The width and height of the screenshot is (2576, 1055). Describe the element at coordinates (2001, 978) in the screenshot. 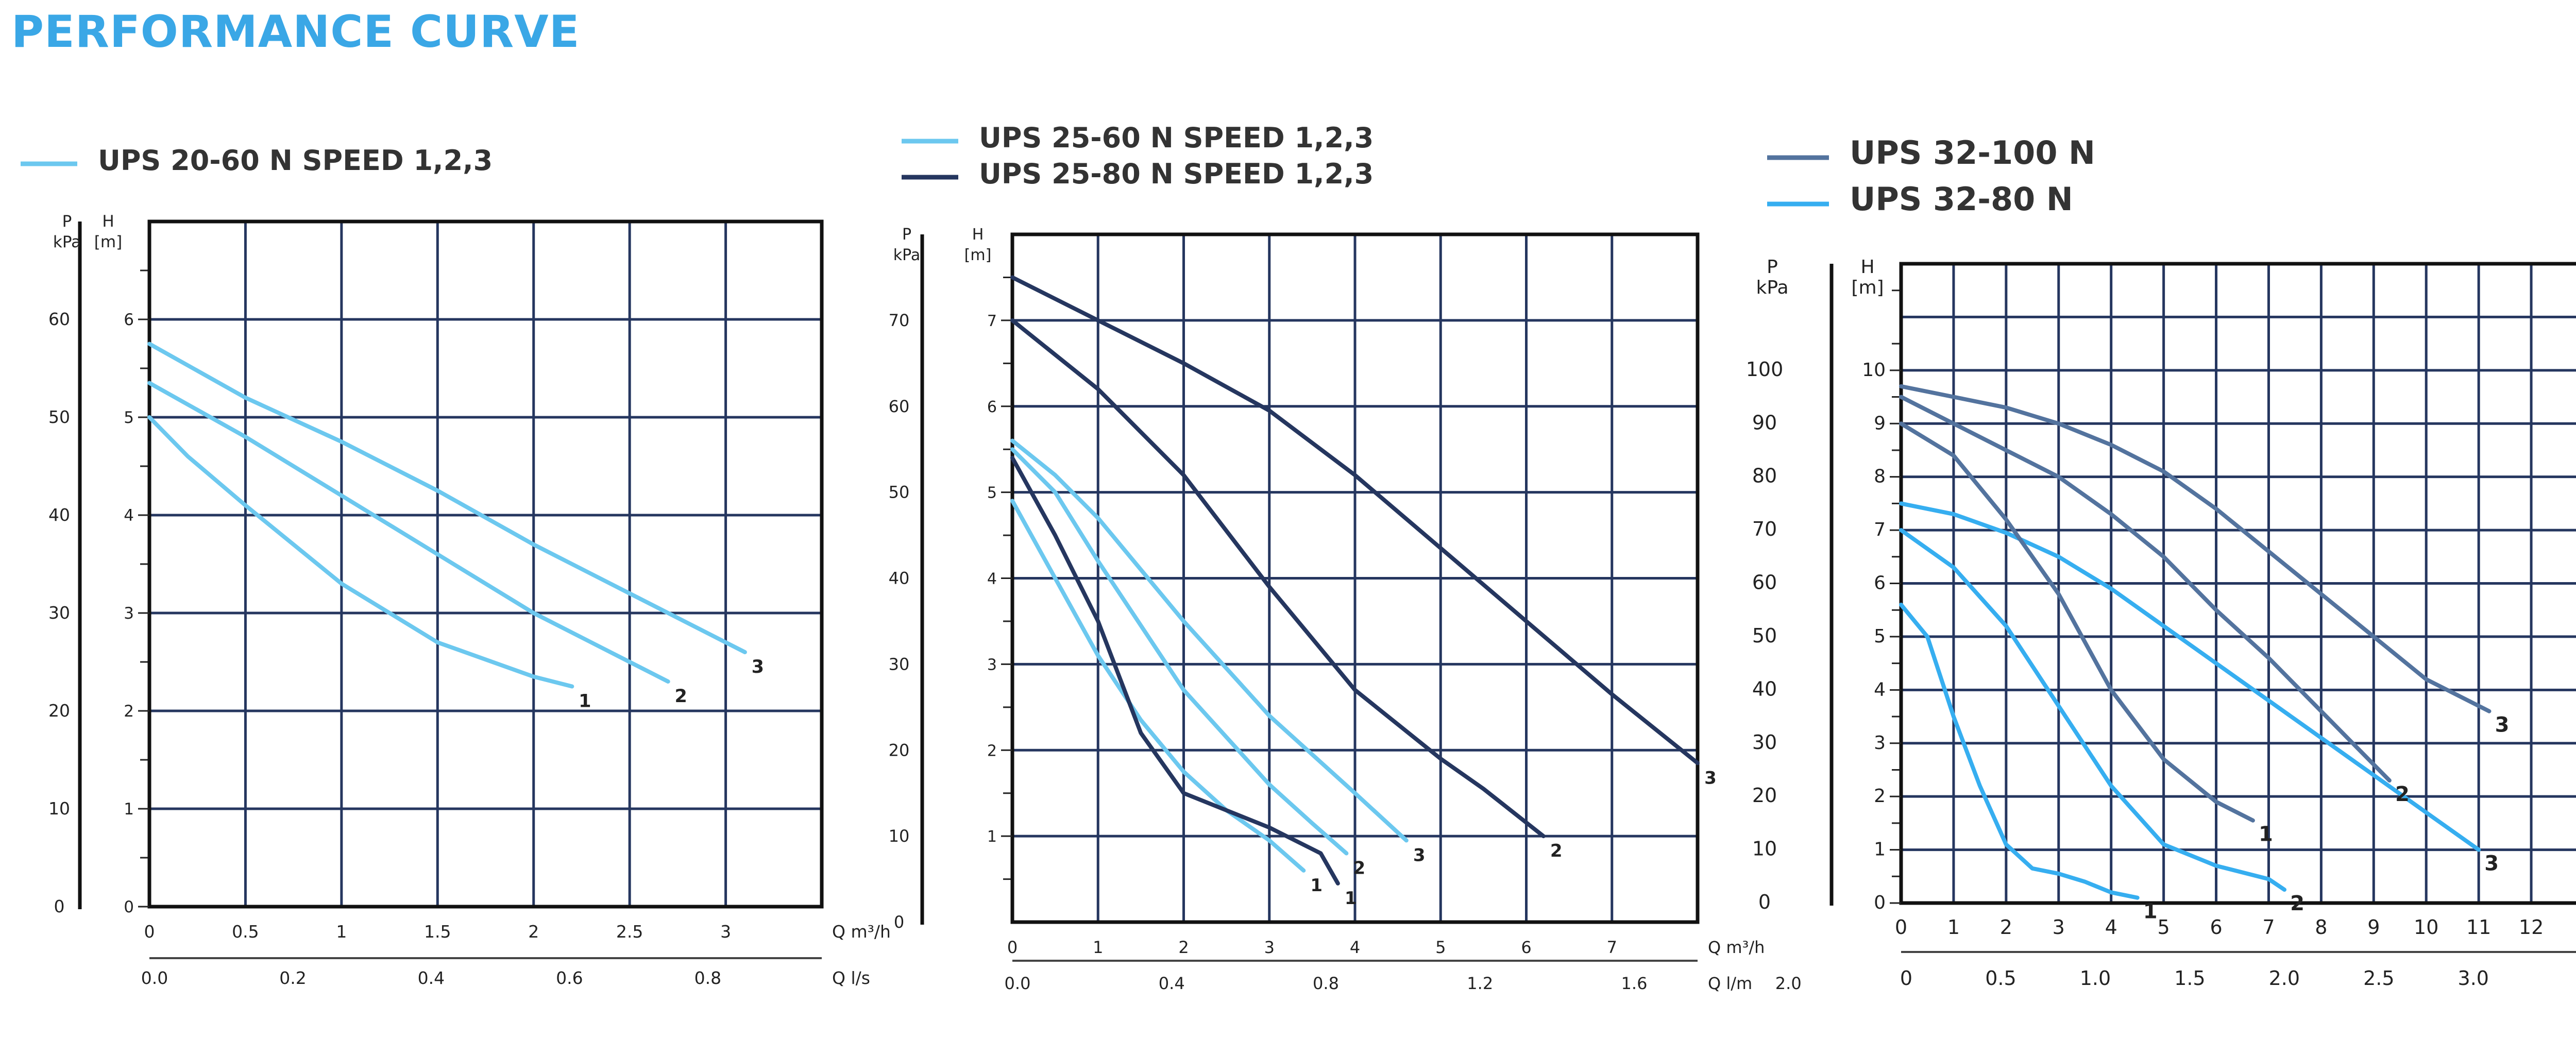

I see `second-axis-tick-label: 0.5` at that location.